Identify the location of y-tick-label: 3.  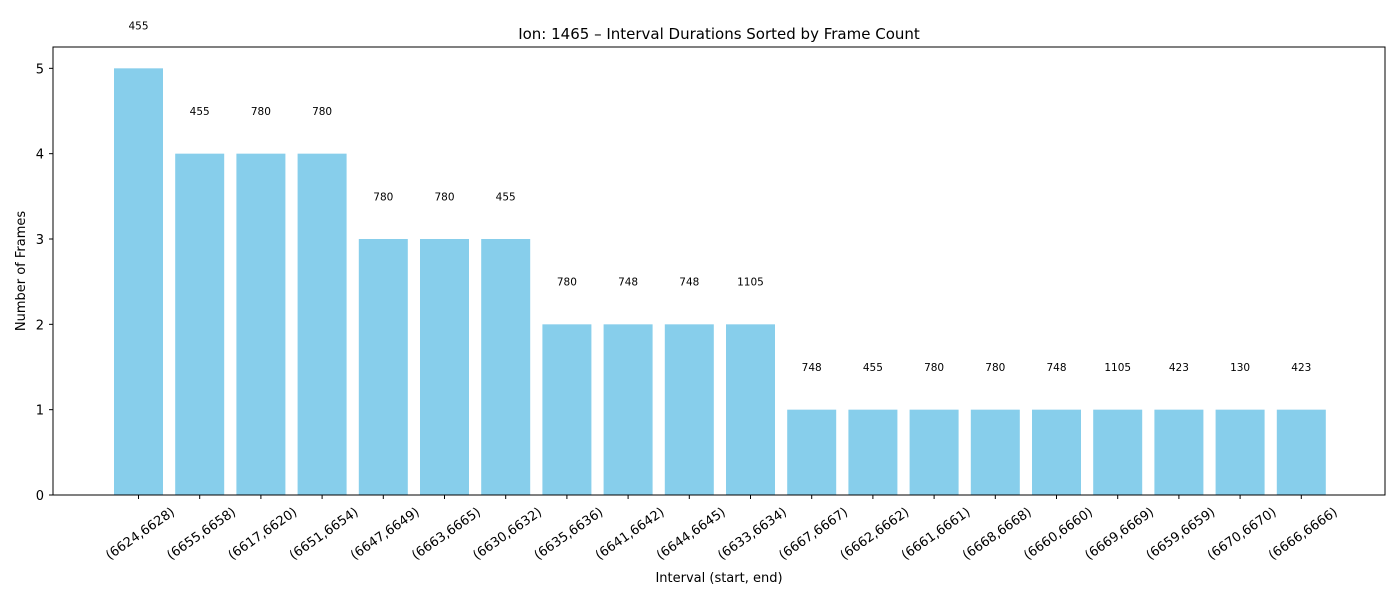
(40, 240).